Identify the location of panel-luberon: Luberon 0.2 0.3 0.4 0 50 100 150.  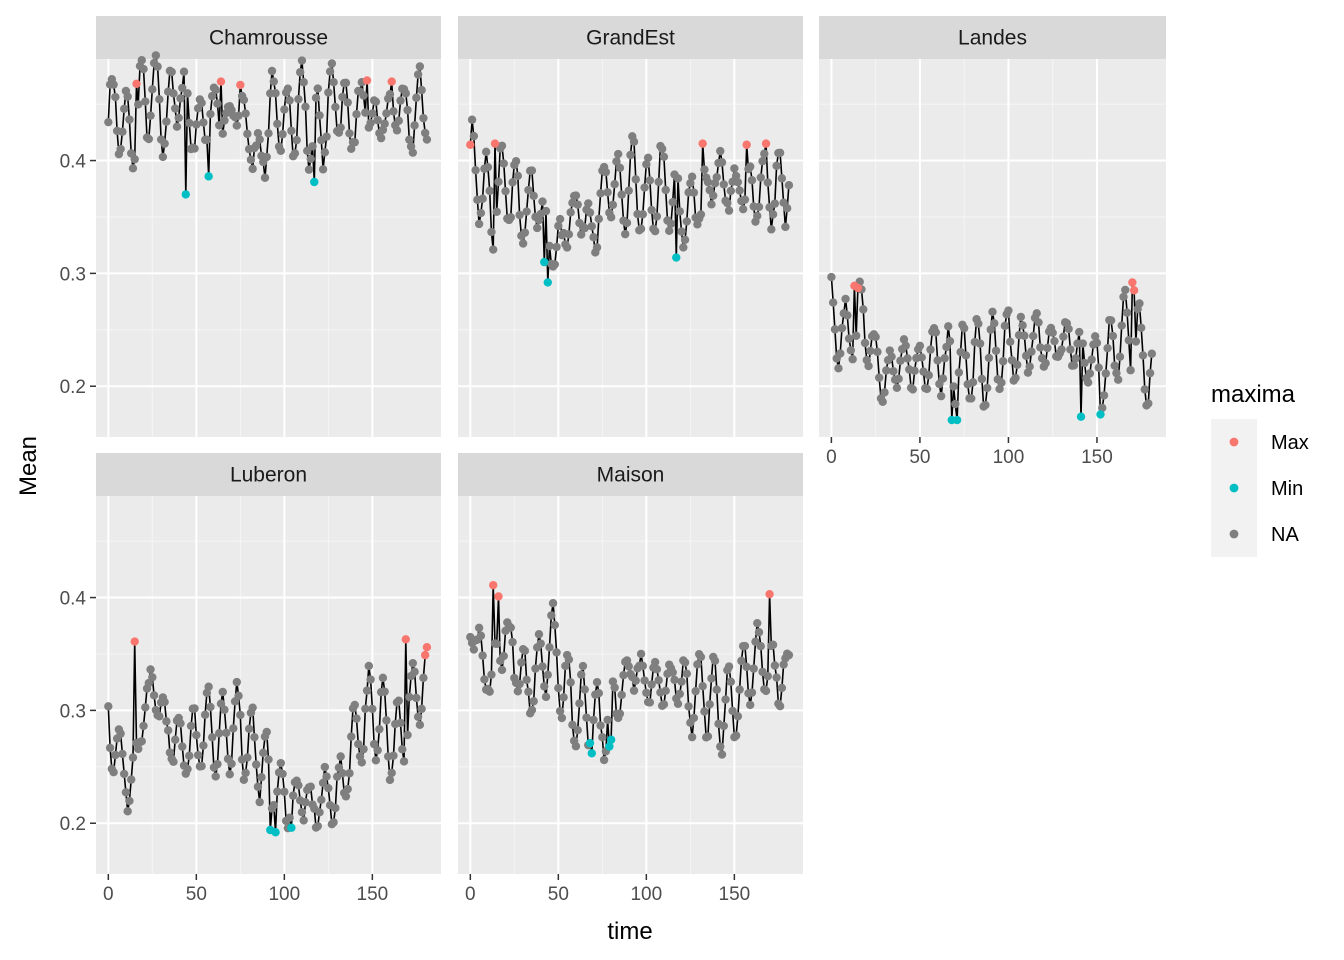
(250, 679).